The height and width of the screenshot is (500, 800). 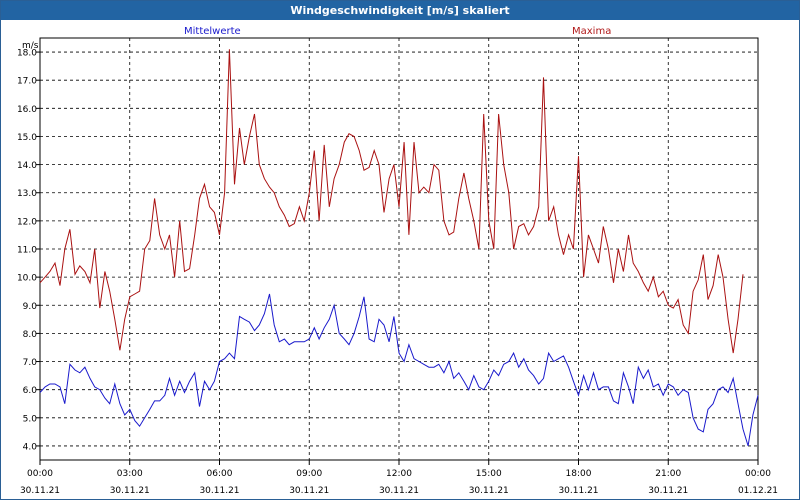 I want to click on legend-mittelwerte: Mittelwerte, so click(x=212, y=31).